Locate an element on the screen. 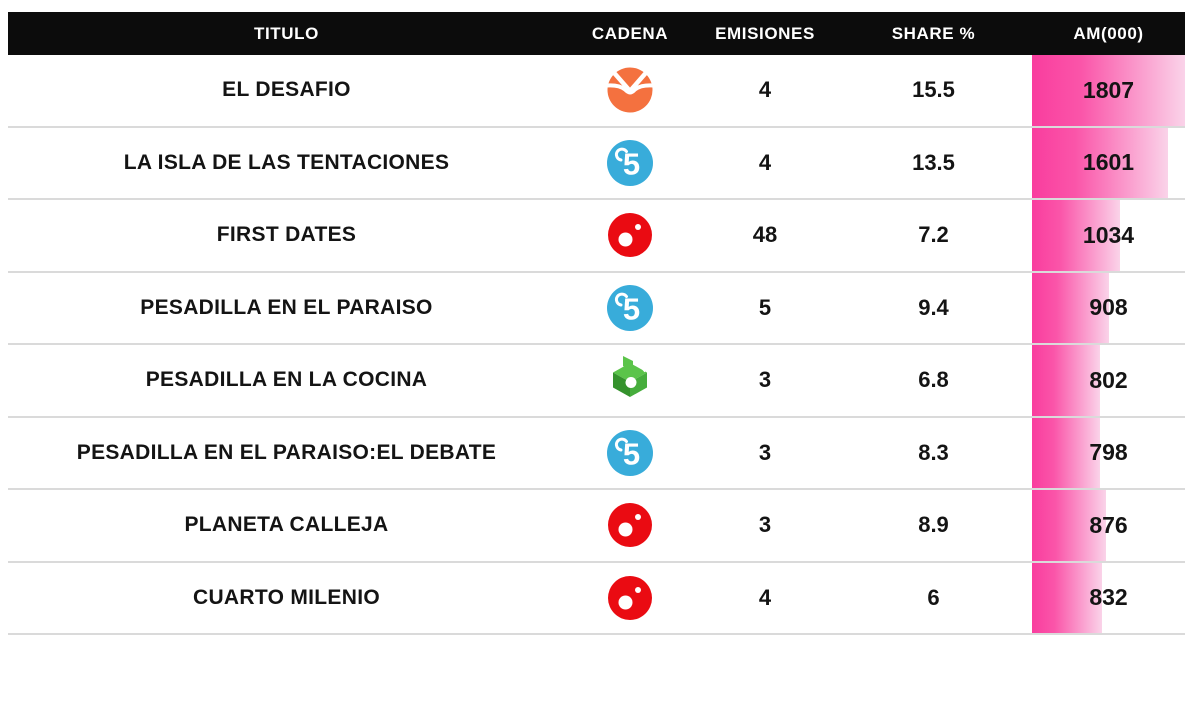  table-row: PESADILLA EN EL PARAISO 5 5 9.4 908 is located at coordinates (596, 308).